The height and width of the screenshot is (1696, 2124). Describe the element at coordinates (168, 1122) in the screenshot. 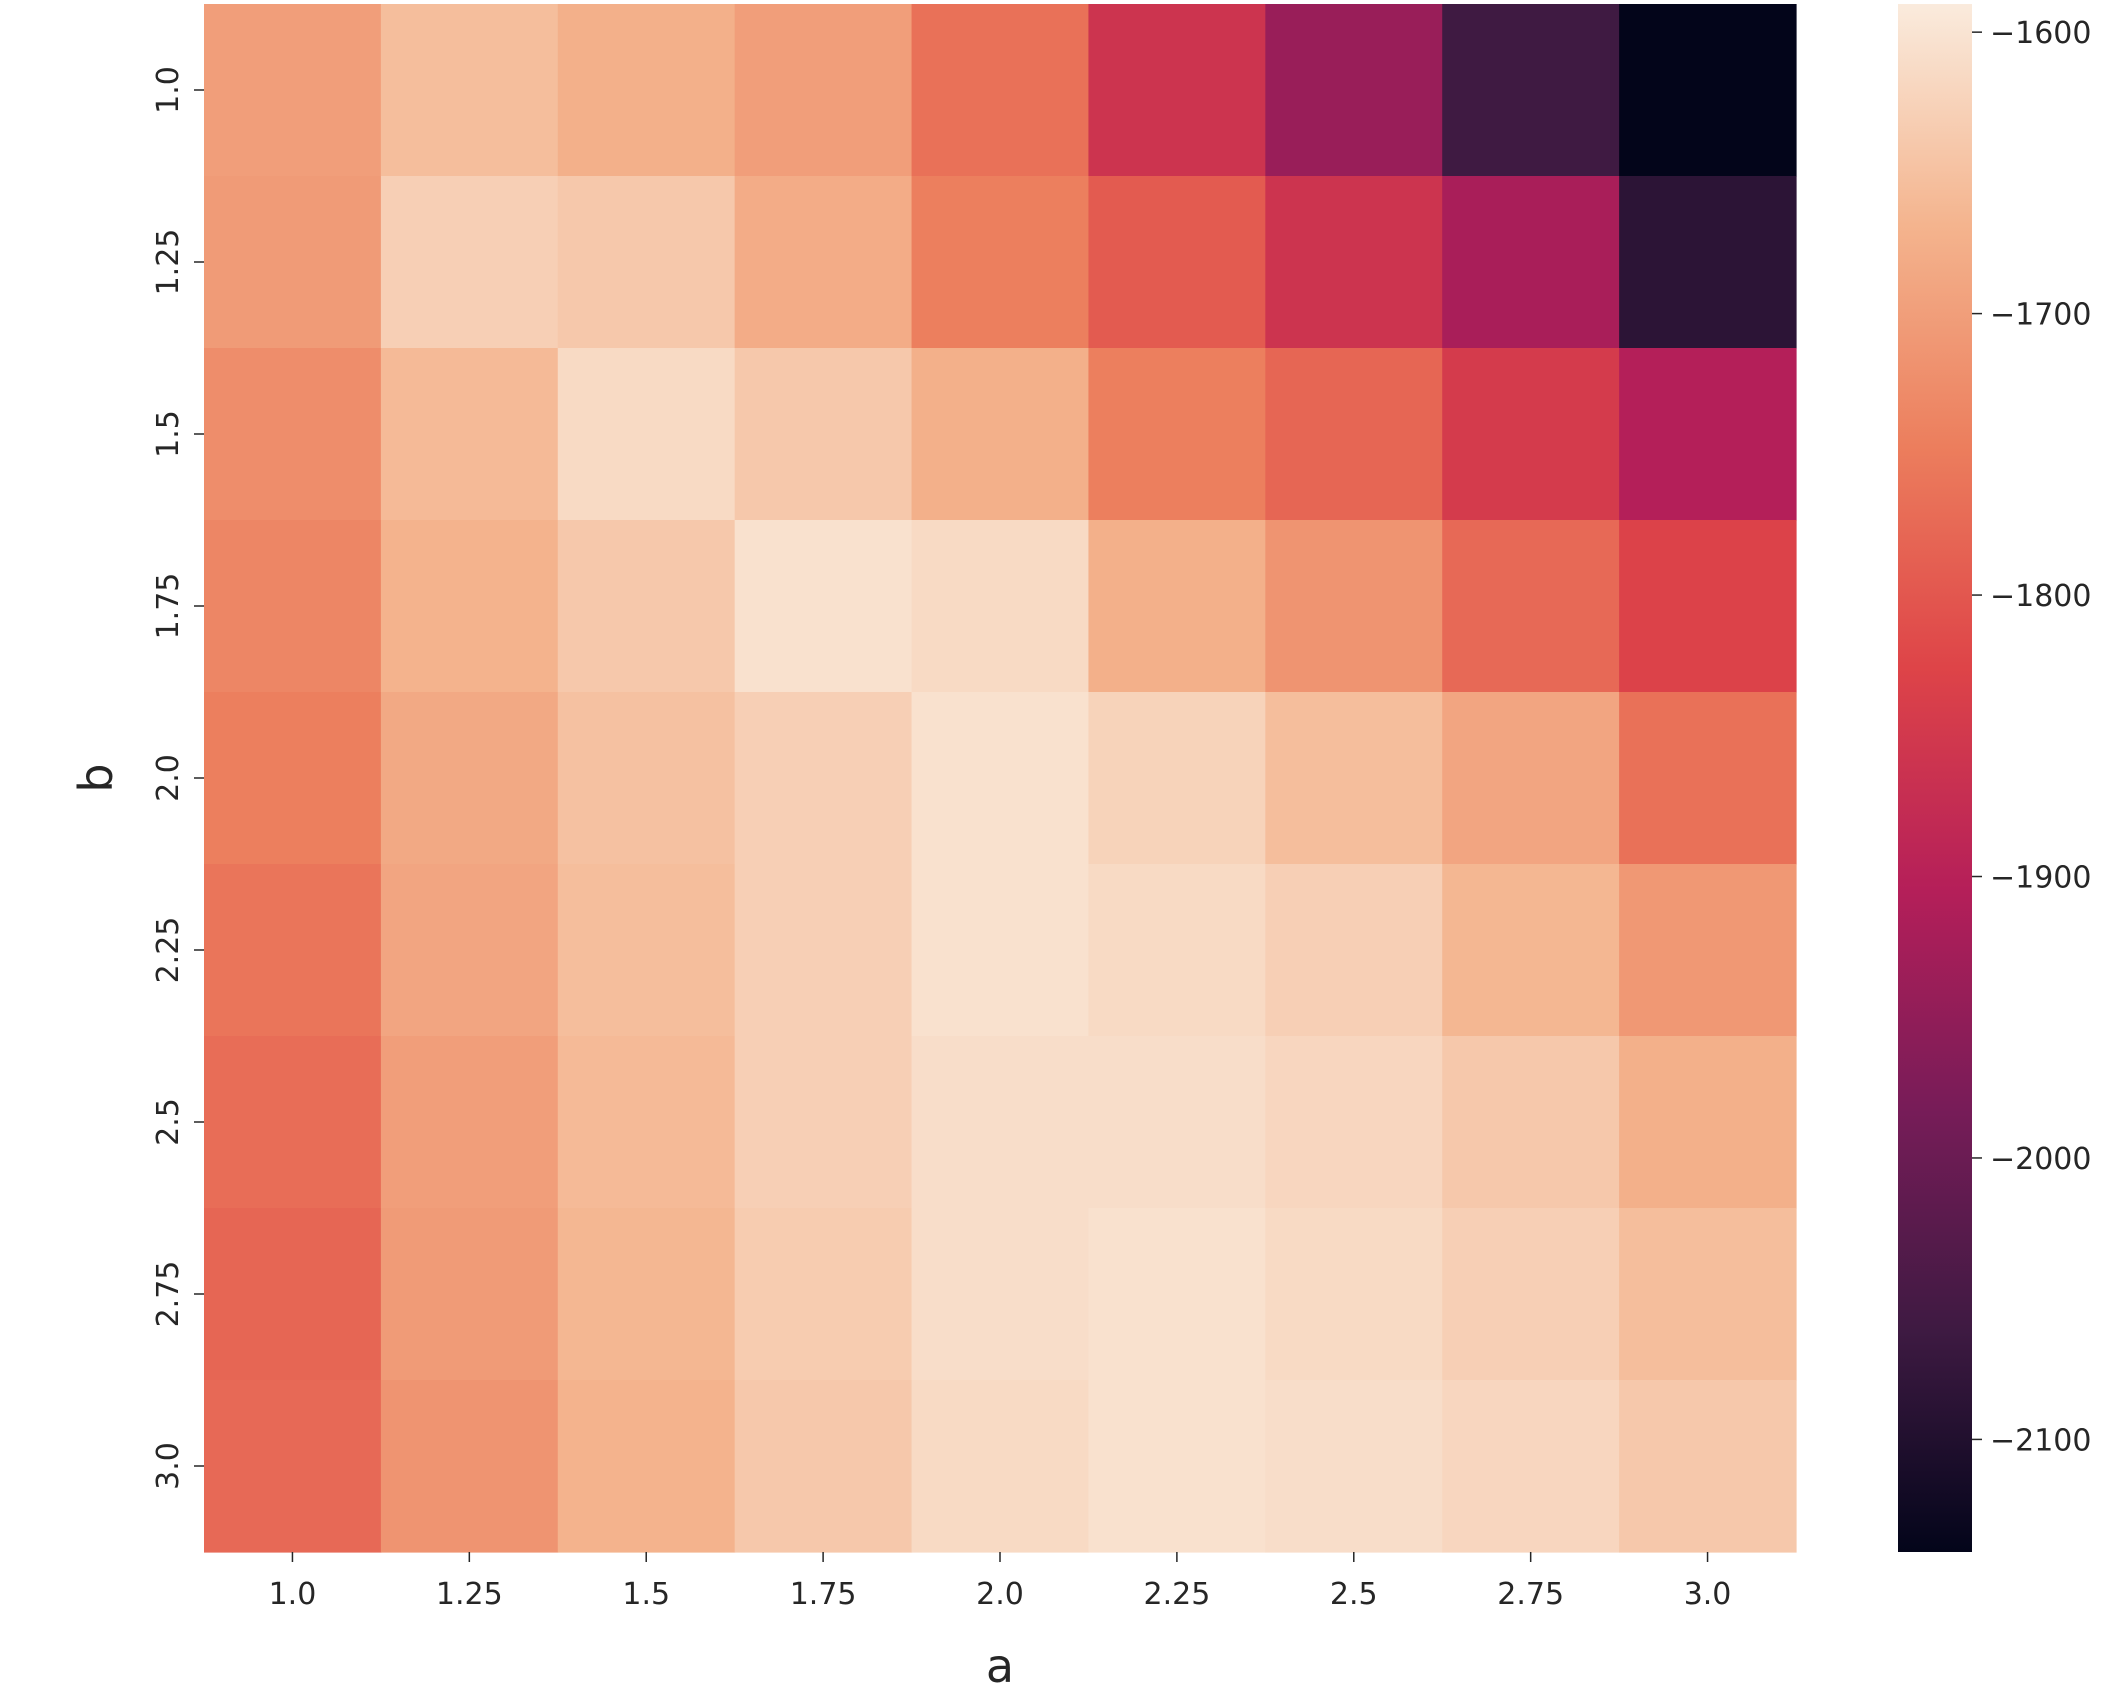

I see `y-tick-label: 2.5` at that location.